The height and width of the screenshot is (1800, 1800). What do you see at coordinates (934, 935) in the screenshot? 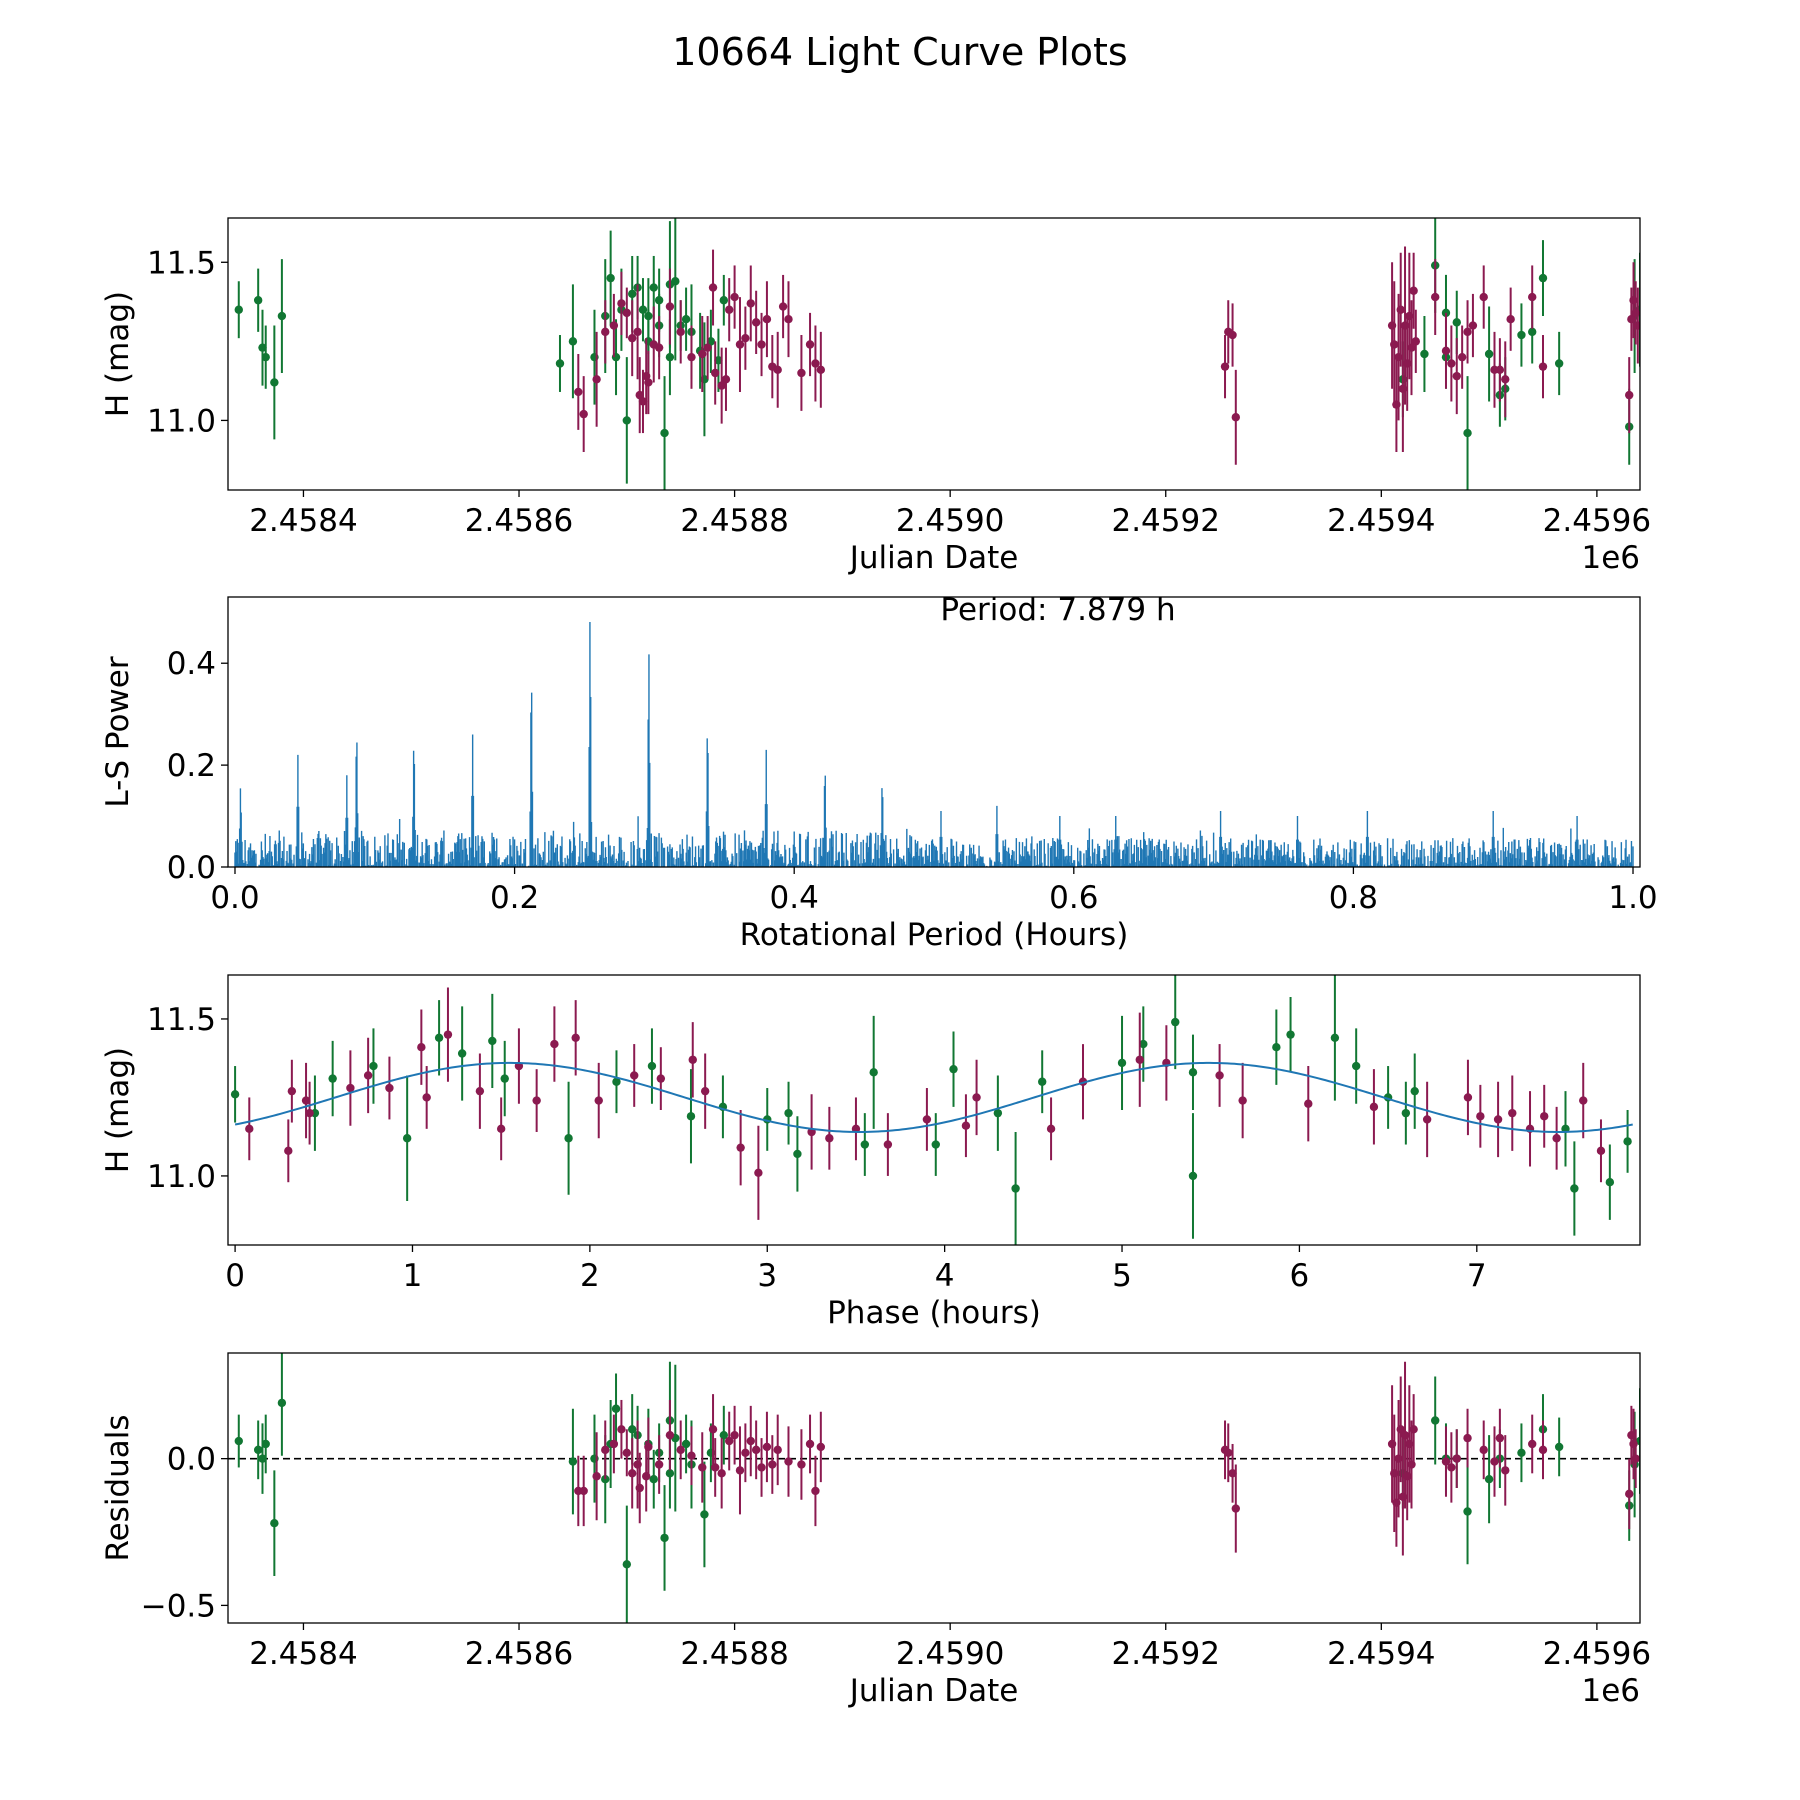
I see `x-axis-label: Rotational Period (Hours)` at bounding box center [934, 935].